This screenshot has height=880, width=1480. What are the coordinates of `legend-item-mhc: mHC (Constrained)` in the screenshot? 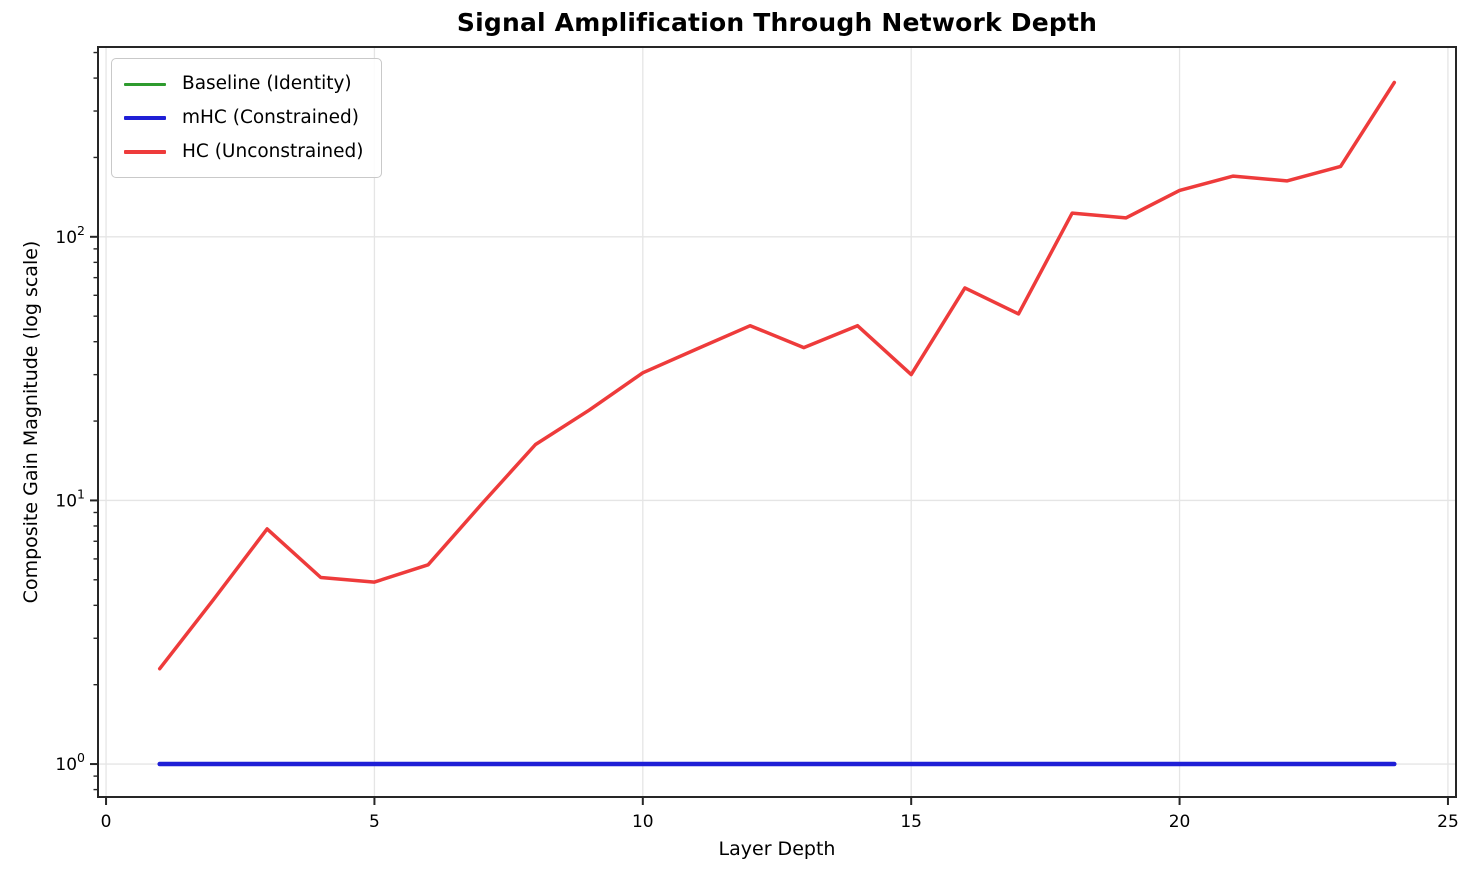 It's located at (243, 118).